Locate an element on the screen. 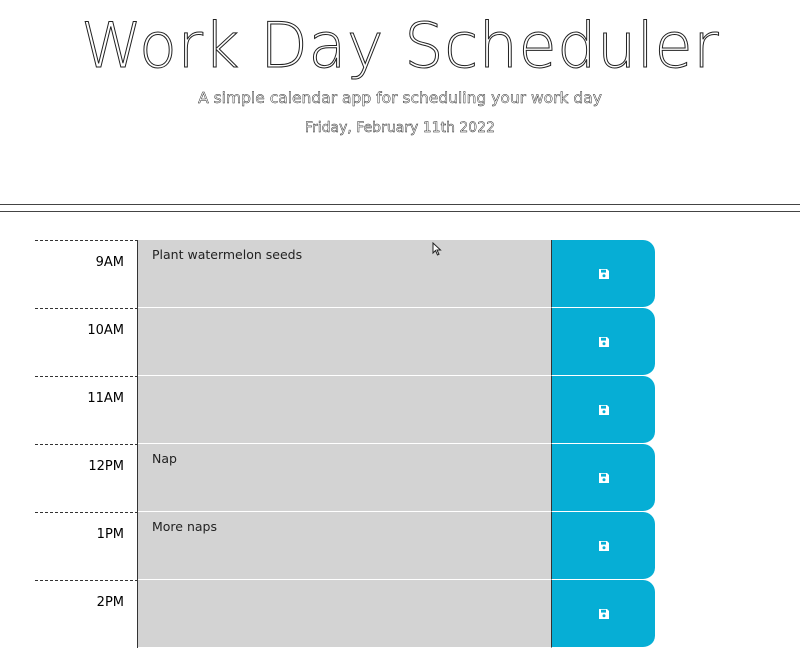 The height and width of the screenshot is (648, 800). time-block-12pm: 12PM Nap is located at coordinates (345, 478).